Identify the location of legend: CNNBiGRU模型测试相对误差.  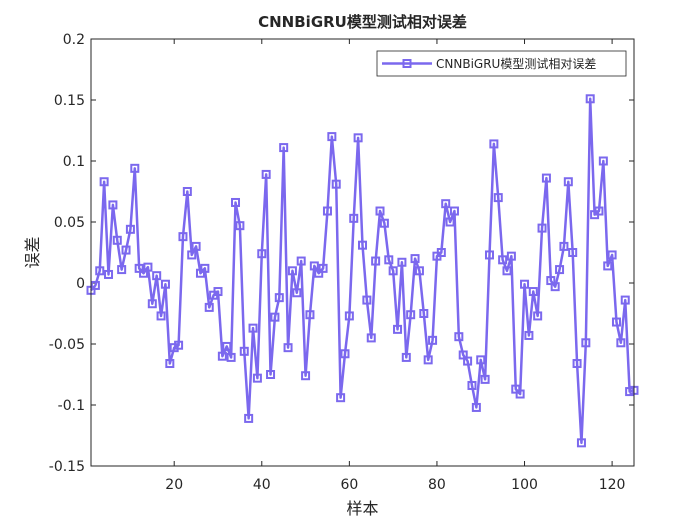
(501, 63).